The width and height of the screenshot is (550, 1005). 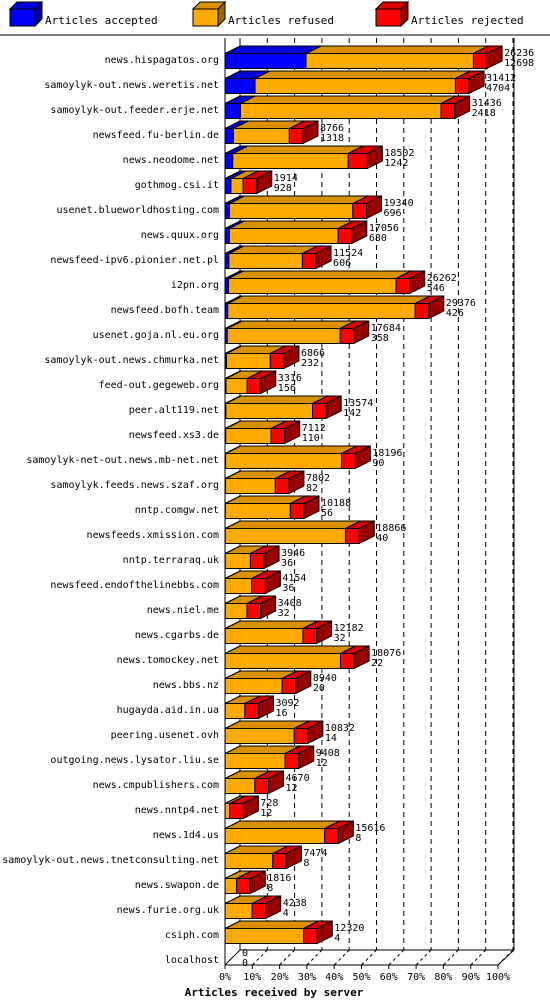 I want to click on offered-label: 0, so click(x=245, y=953).